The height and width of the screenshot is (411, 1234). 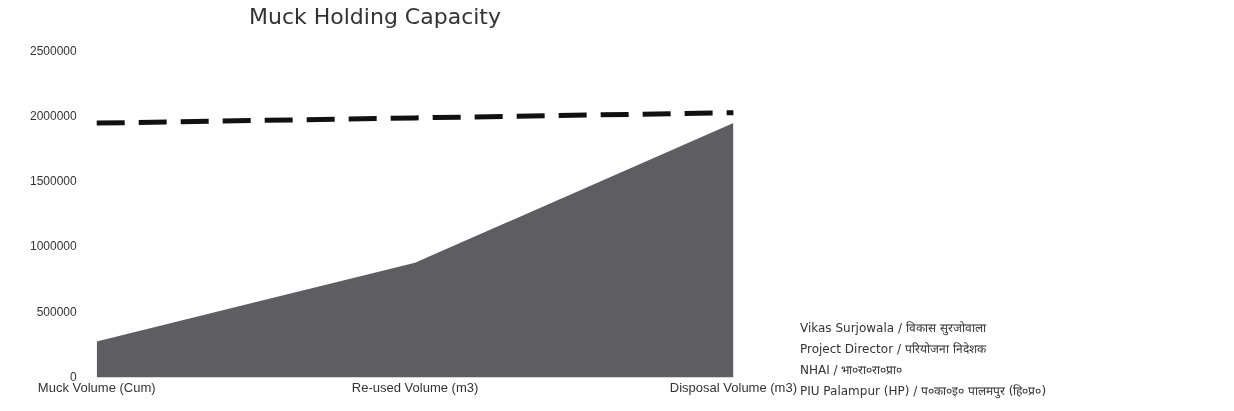 What do you see at coordinates (54, 246) in the screenshot?
I see `y-tick-label: 1000000` at bounding box center [54, 246].